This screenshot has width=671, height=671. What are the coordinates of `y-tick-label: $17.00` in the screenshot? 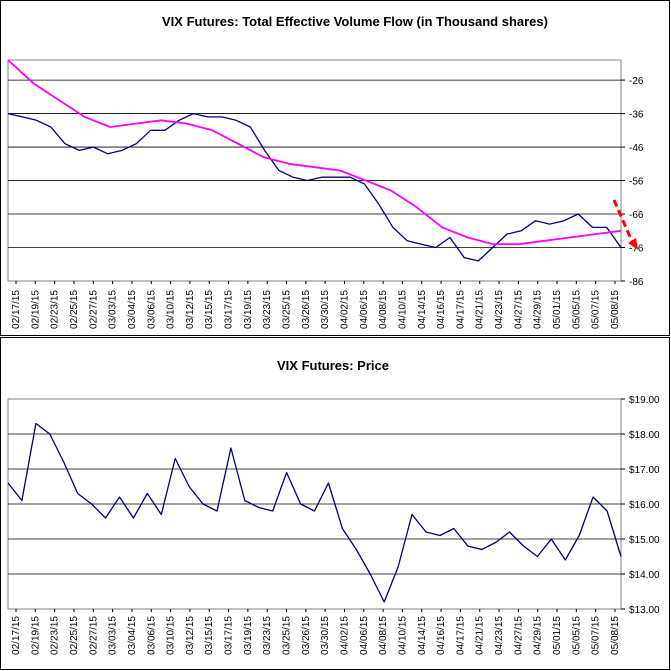 It's located at (644, 470).